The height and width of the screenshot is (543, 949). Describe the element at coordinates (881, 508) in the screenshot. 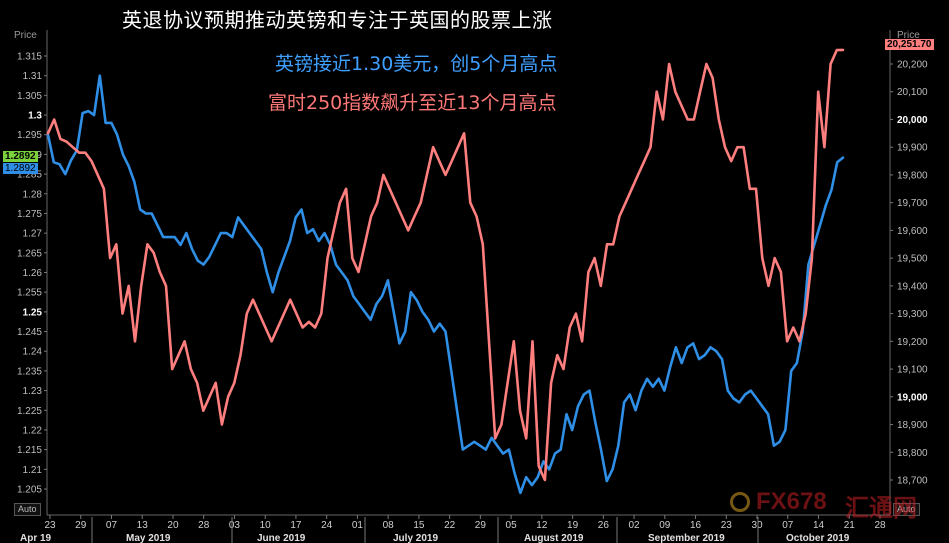

I see `watermark-text-cn: 汇通网` at that location.